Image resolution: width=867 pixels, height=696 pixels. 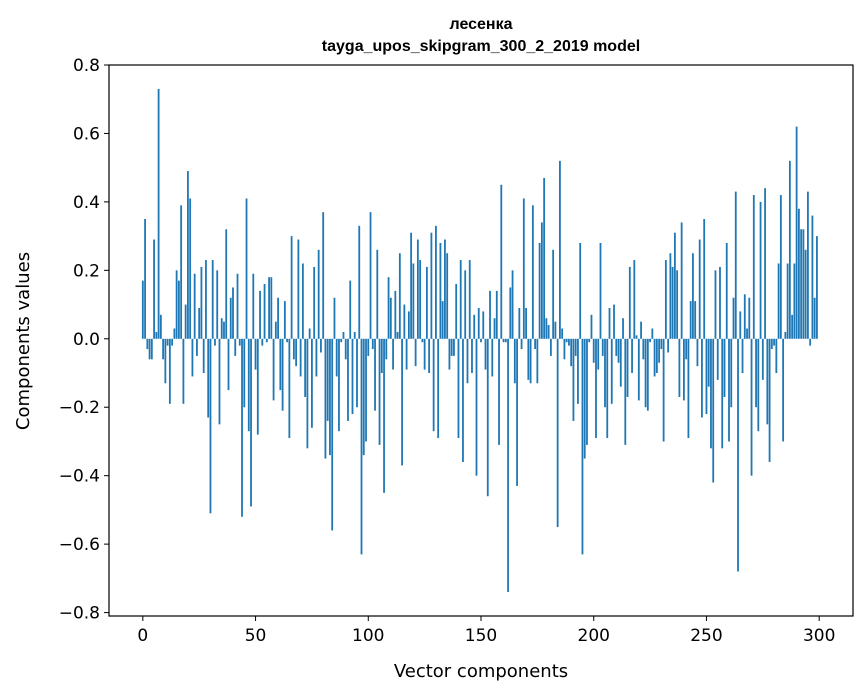 I want to click on x-tick-label: 0, so click(x=142, y=636).